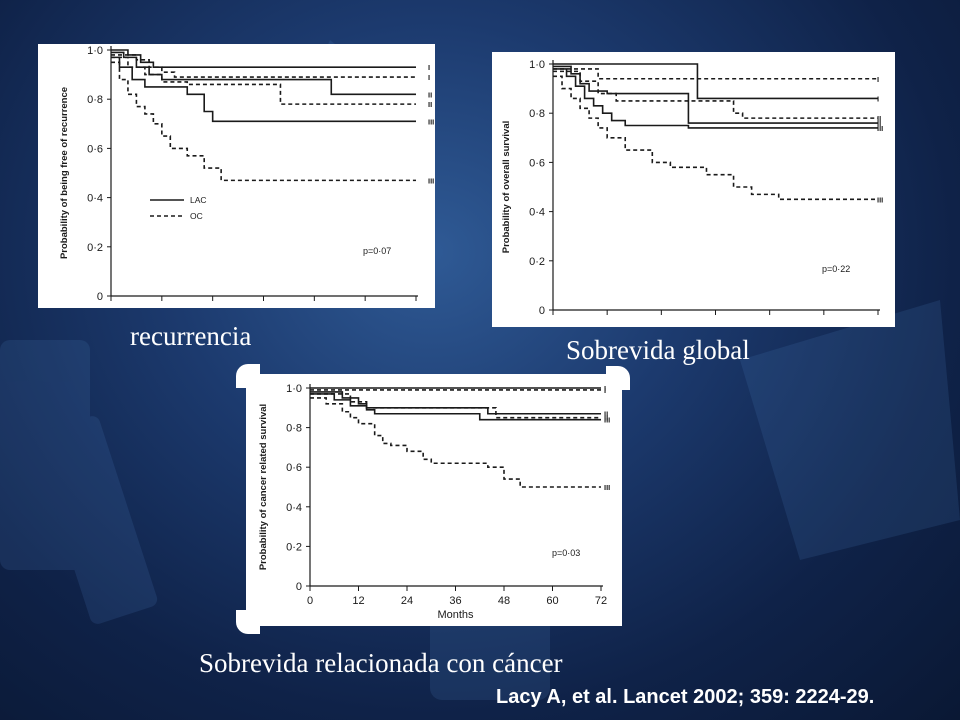 Image resolution: width=960 pixels, height=720 pixels. I want to click on x-tick-label: 24, so click(407, 601).